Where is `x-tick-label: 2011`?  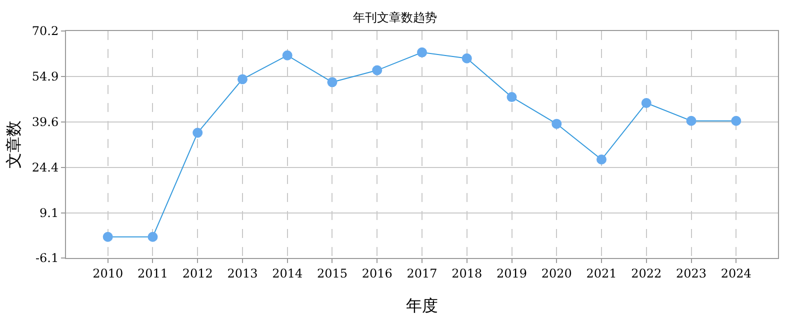
x-tick-label: 2011 is located at coordinates (152, 273).